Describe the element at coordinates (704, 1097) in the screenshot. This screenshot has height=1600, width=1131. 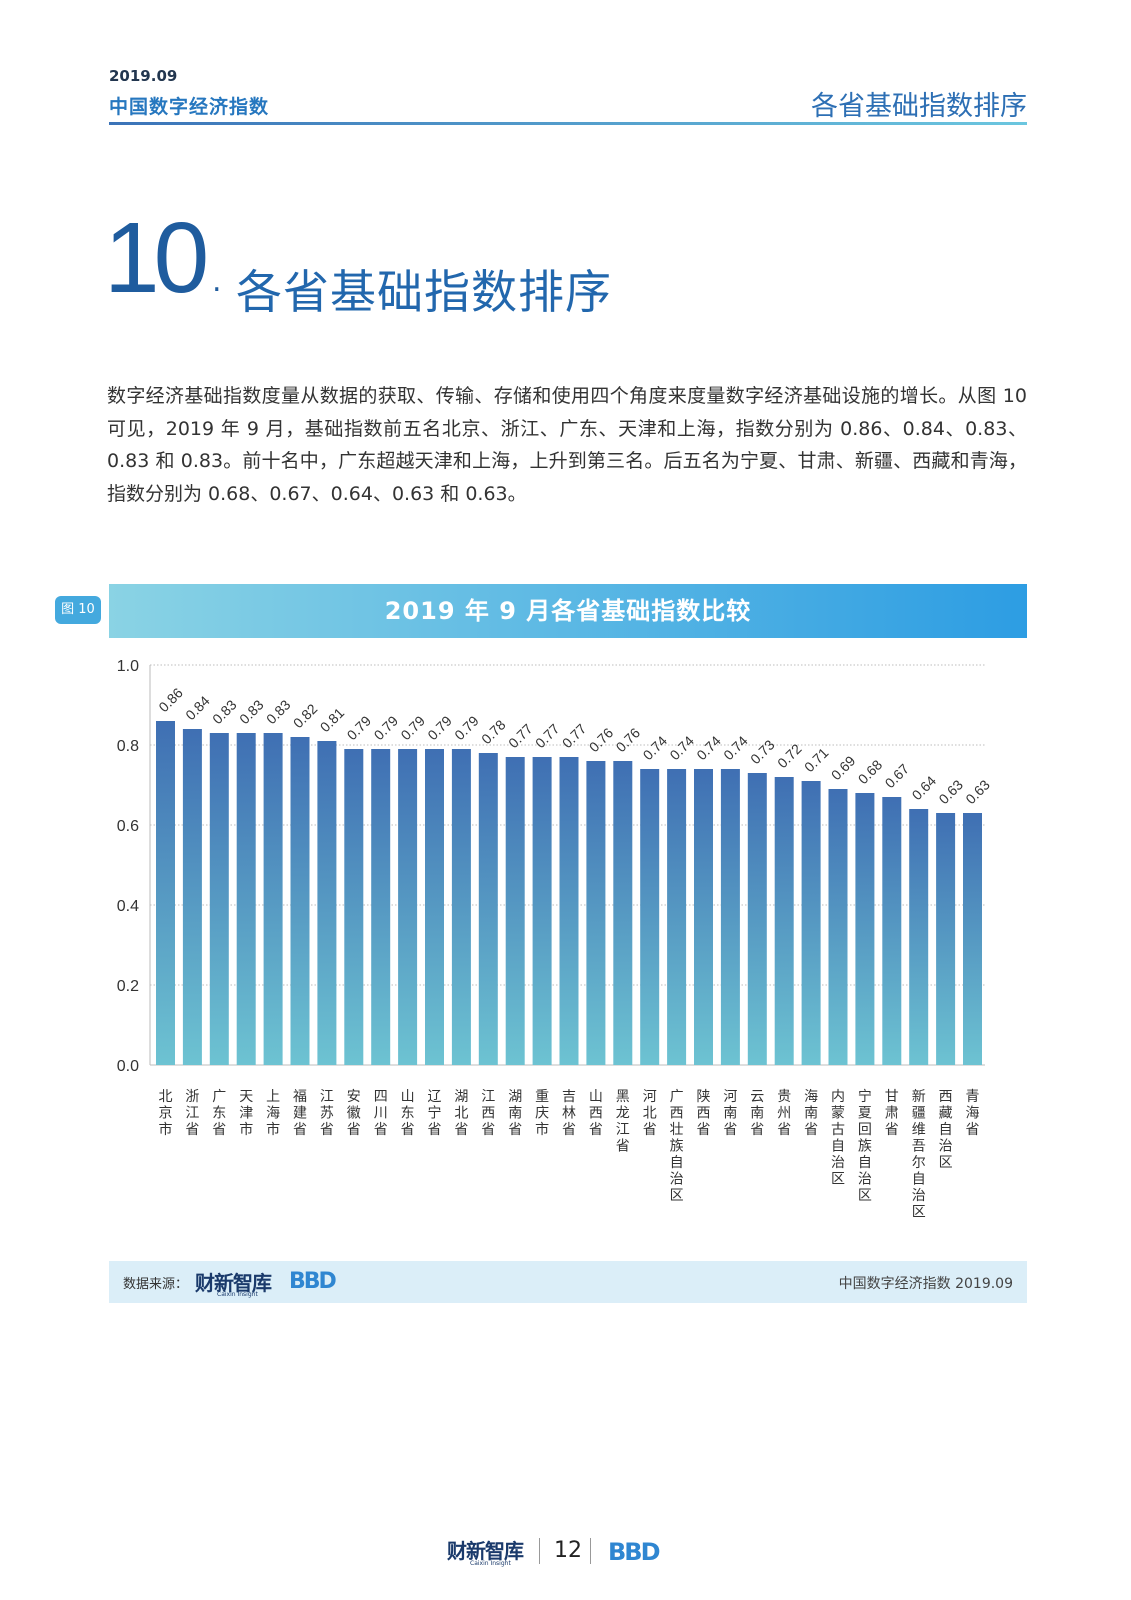
I see `x-category-label: 陕` at that location.